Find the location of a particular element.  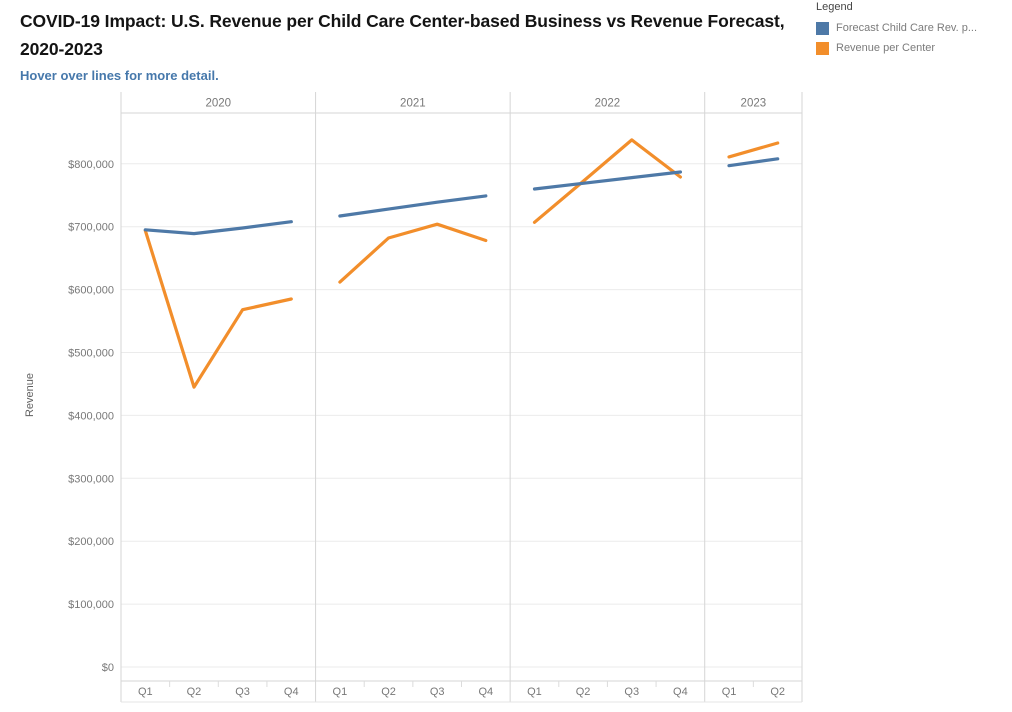

revenue-swatch-icon is located at coordinates (822, 48).